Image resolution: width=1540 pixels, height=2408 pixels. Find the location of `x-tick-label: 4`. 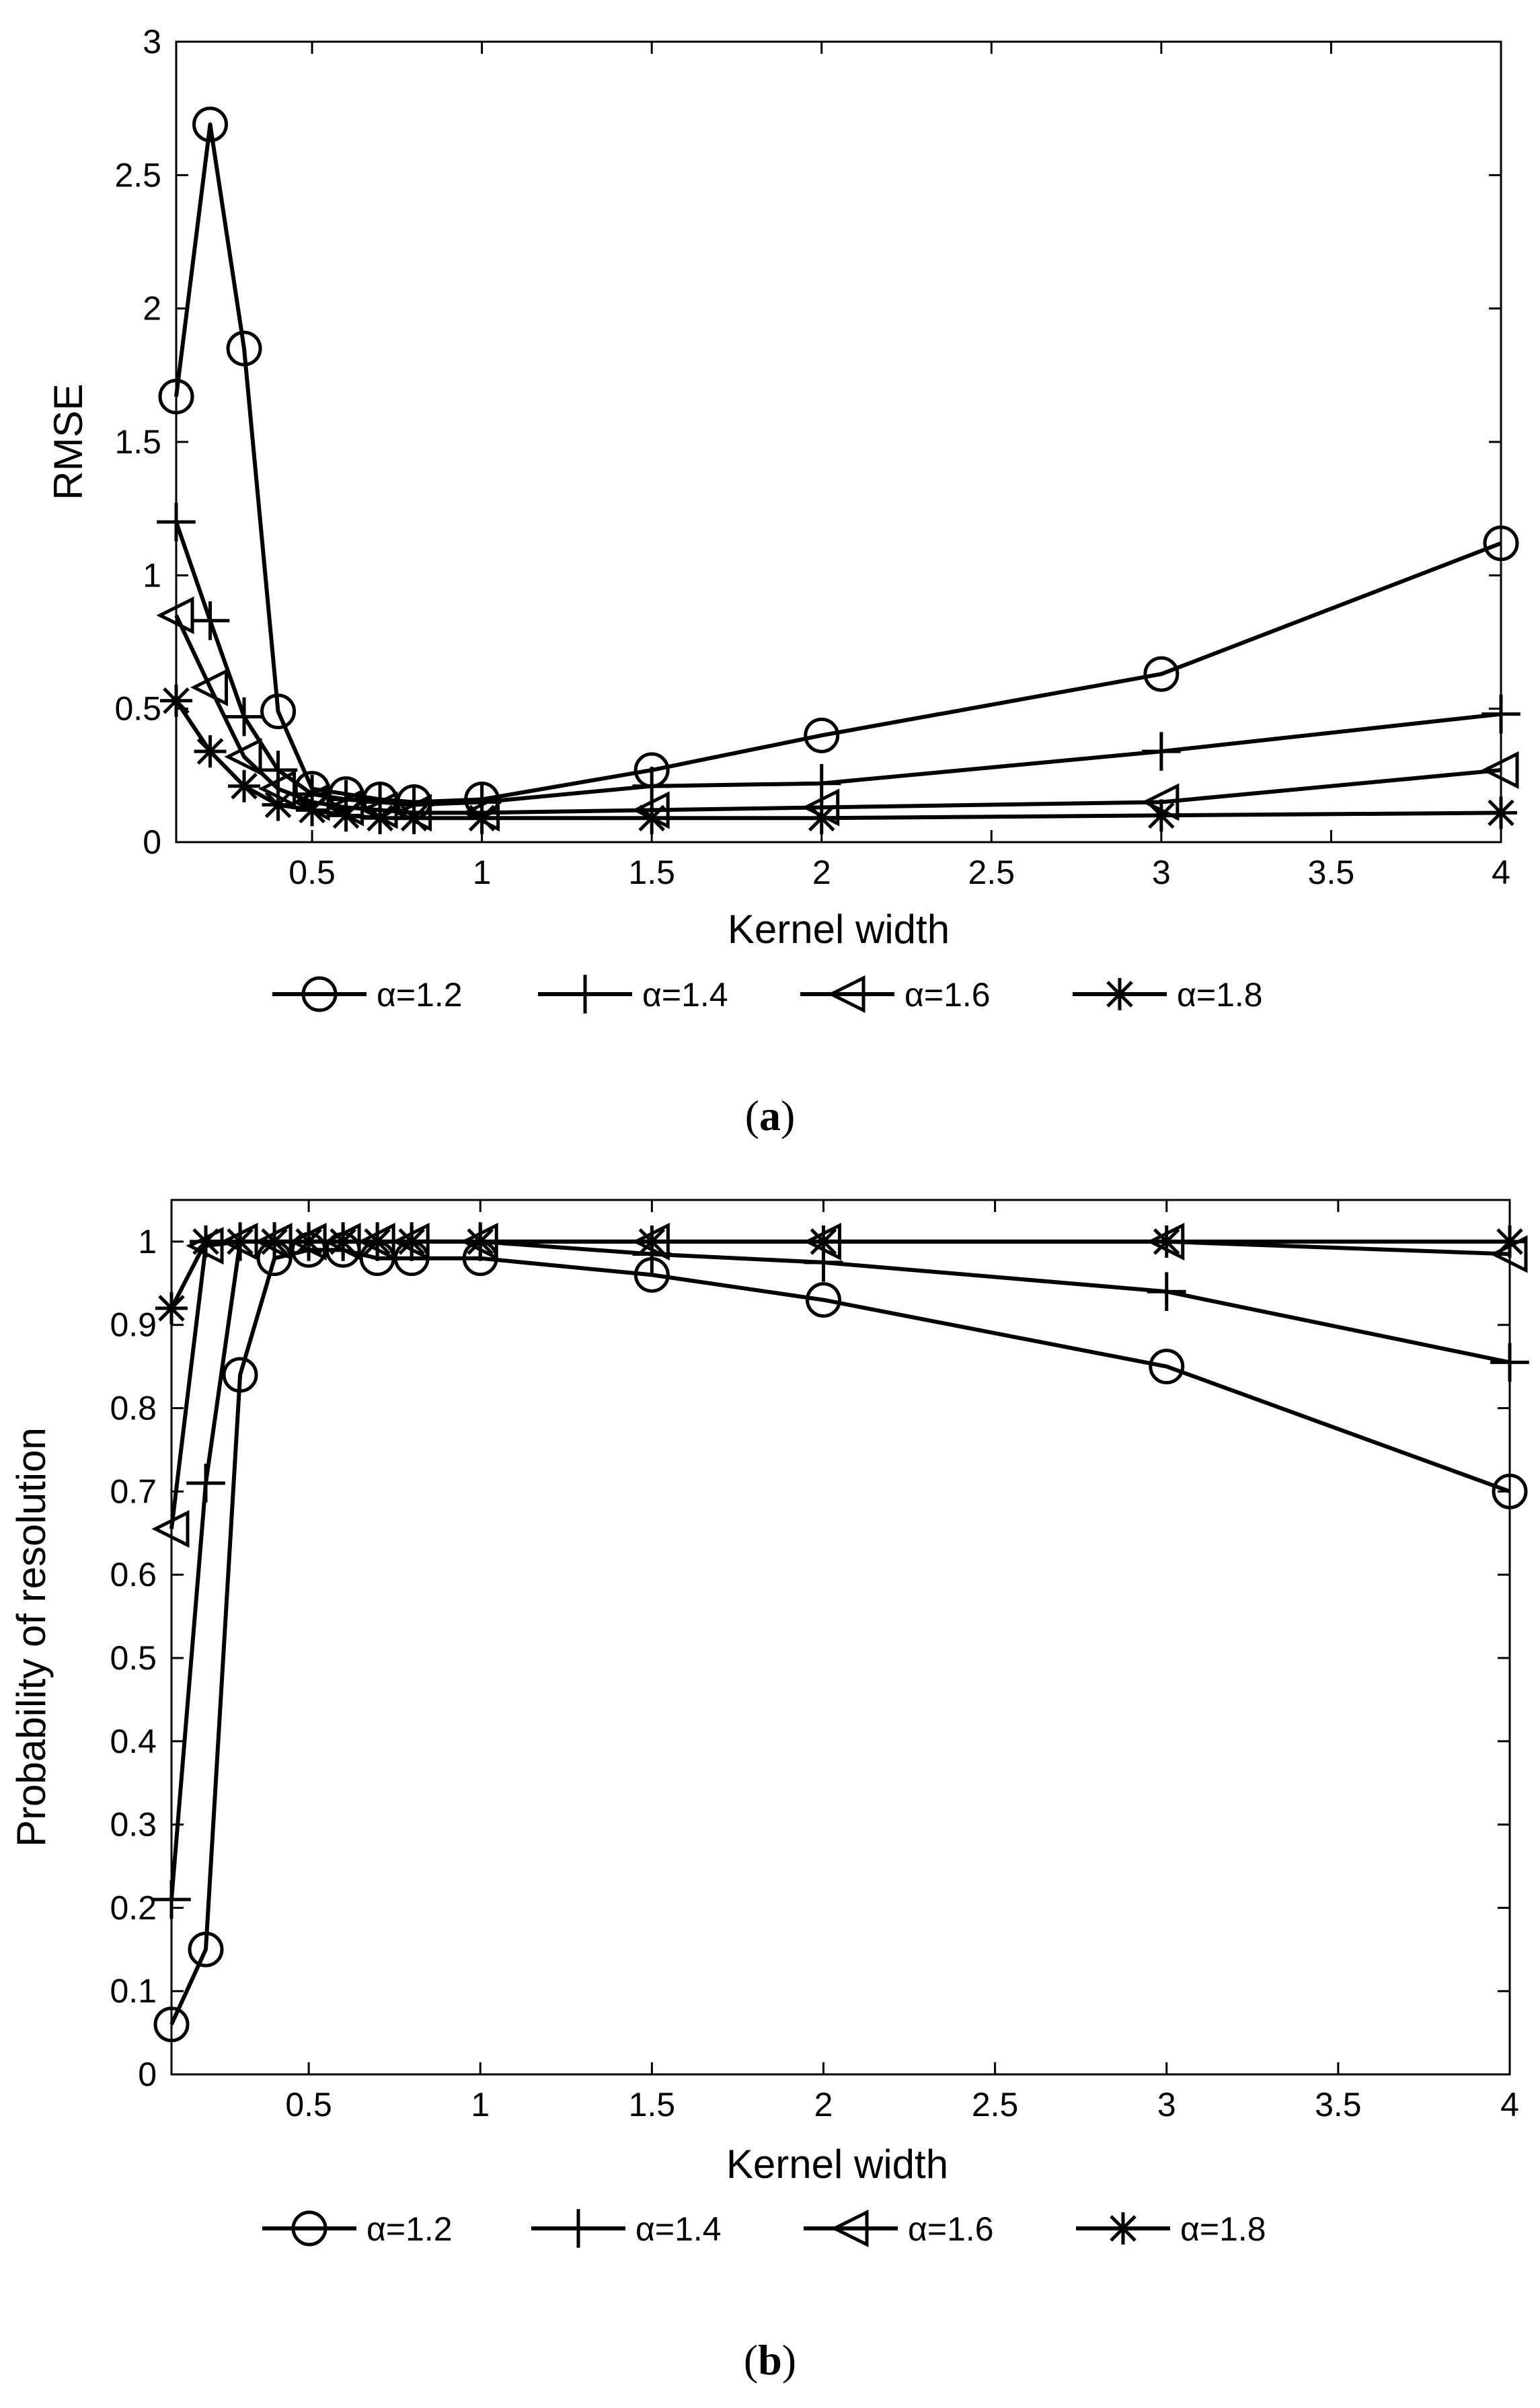

x-tick-label: 4 is located at coordinates (1501, 872).